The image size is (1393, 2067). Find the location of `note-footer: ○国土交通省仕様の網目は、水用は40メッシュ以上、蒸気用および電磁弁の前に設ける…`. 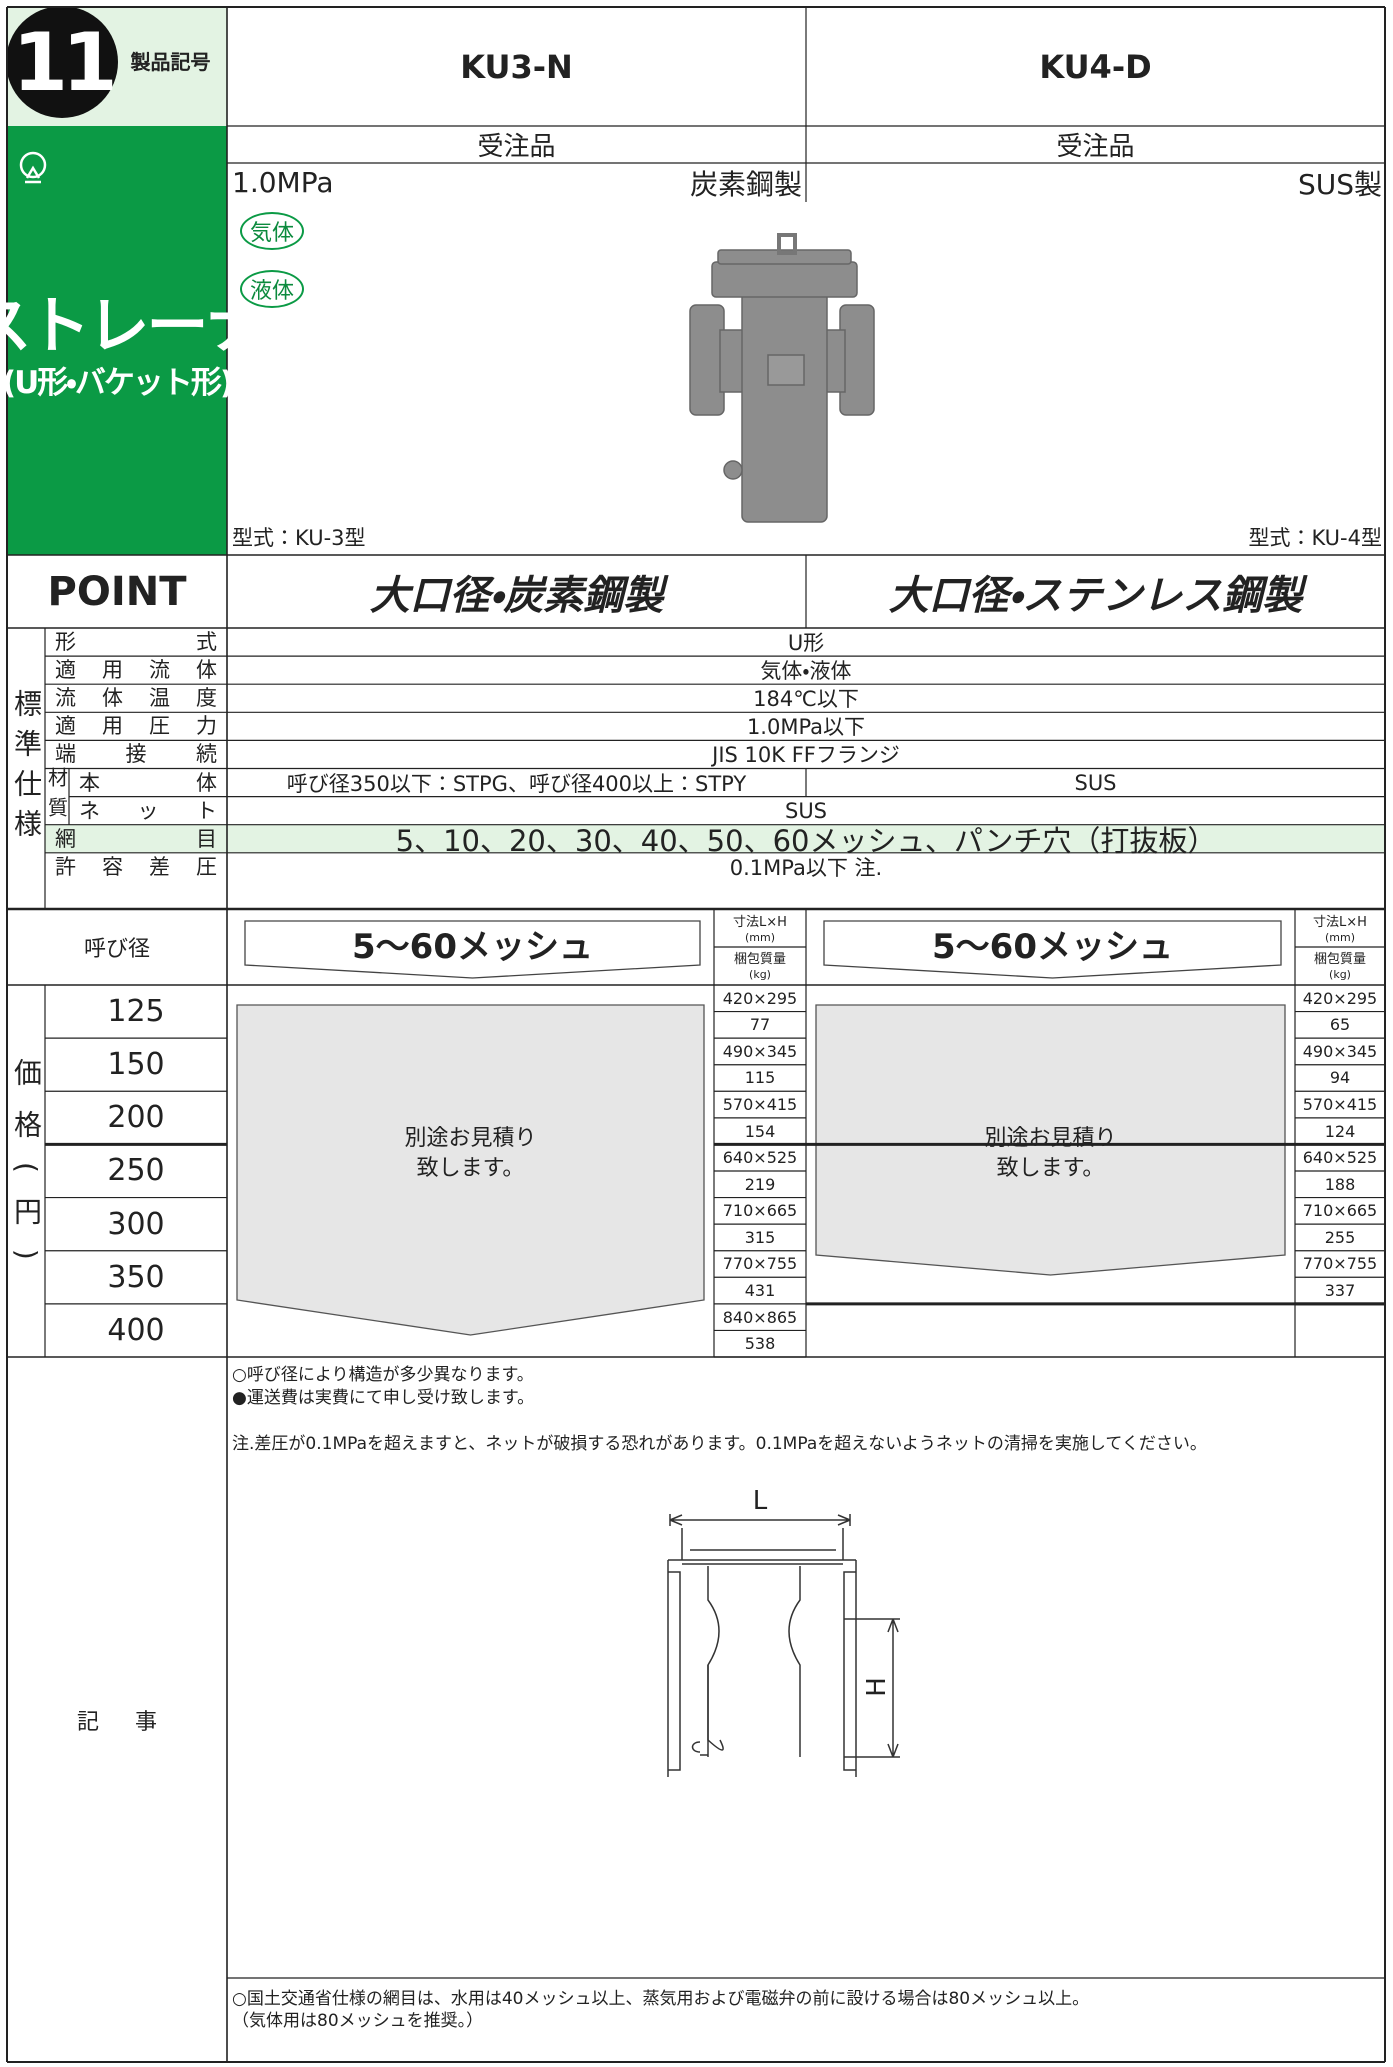

note-footer: ○国土交通省仕様の網目は、水用は40メッシュ以上、蒸気用および電磁弁の前に設ける… is located at coordinates (661, 1998).